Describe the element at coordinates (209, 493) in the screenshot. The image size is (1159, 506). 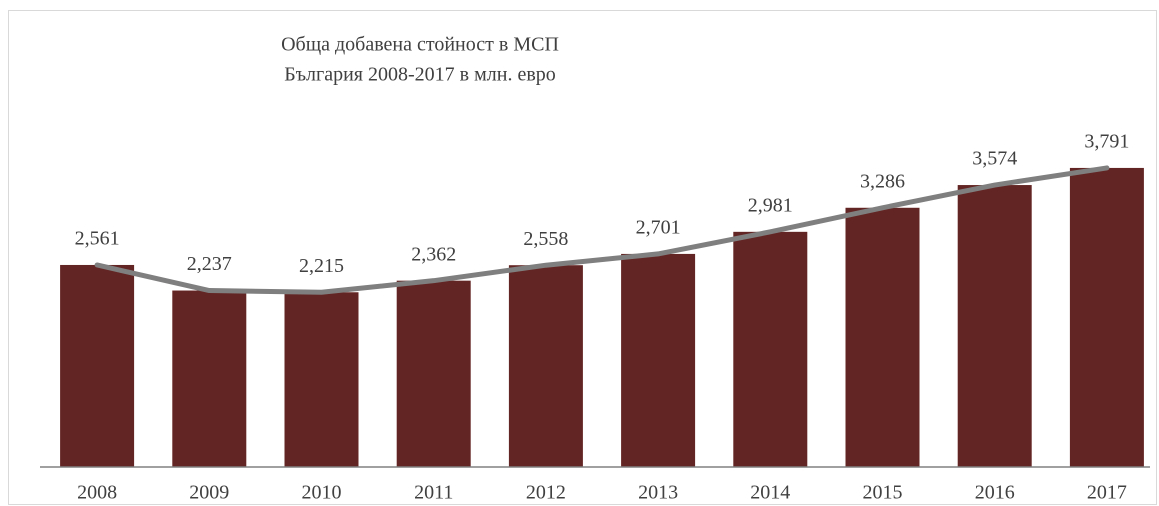
I see `x-tick-label: 2009` at that location.